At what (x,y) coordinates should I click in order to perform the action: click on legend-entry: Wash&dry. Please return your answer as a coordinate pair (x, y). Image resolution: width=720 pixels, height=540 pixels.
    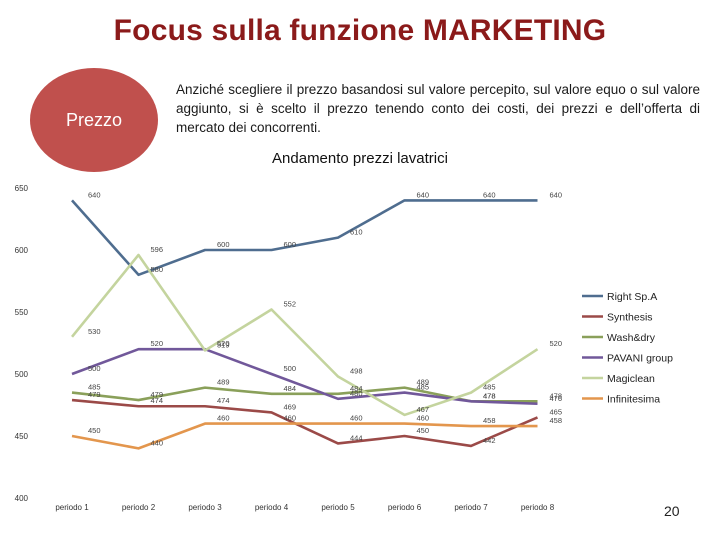
    Looking at the image, I should click on (631, 338).